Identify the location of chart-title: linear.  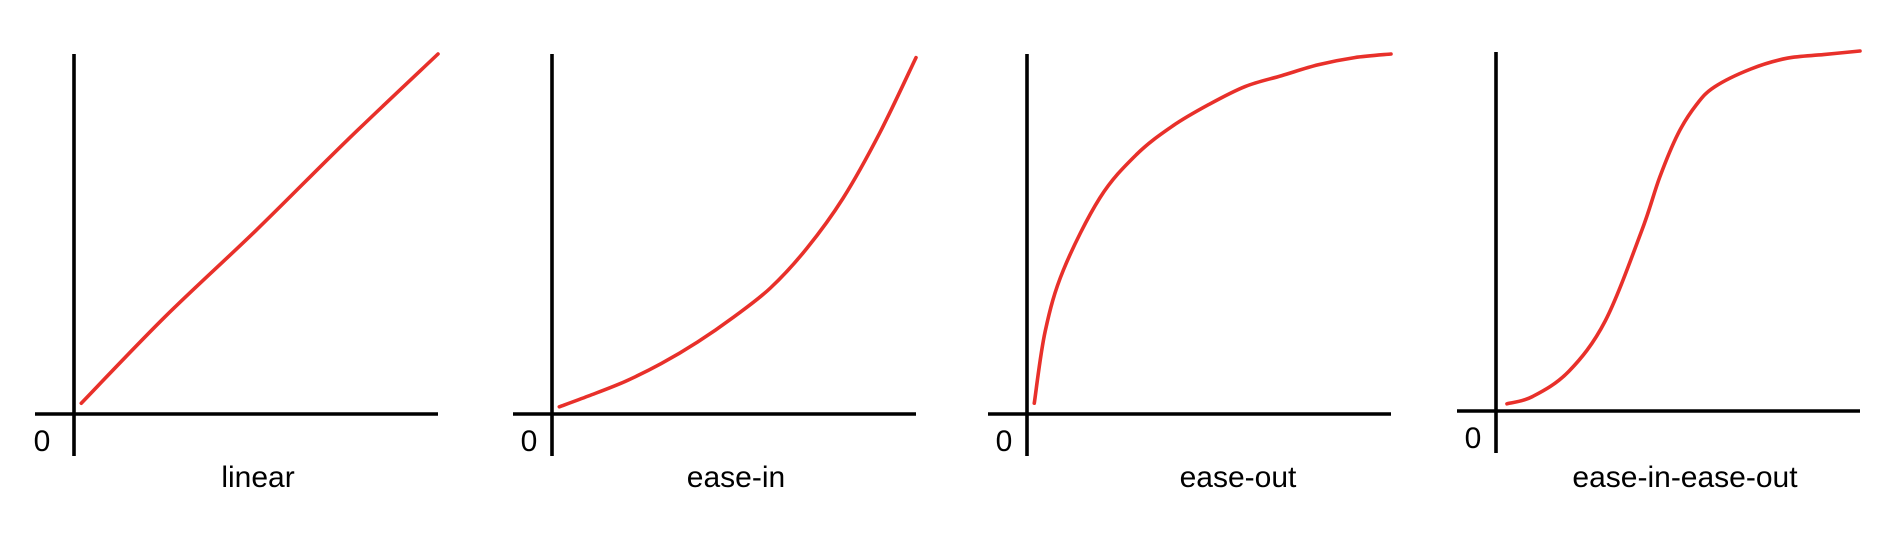
(257, 477).